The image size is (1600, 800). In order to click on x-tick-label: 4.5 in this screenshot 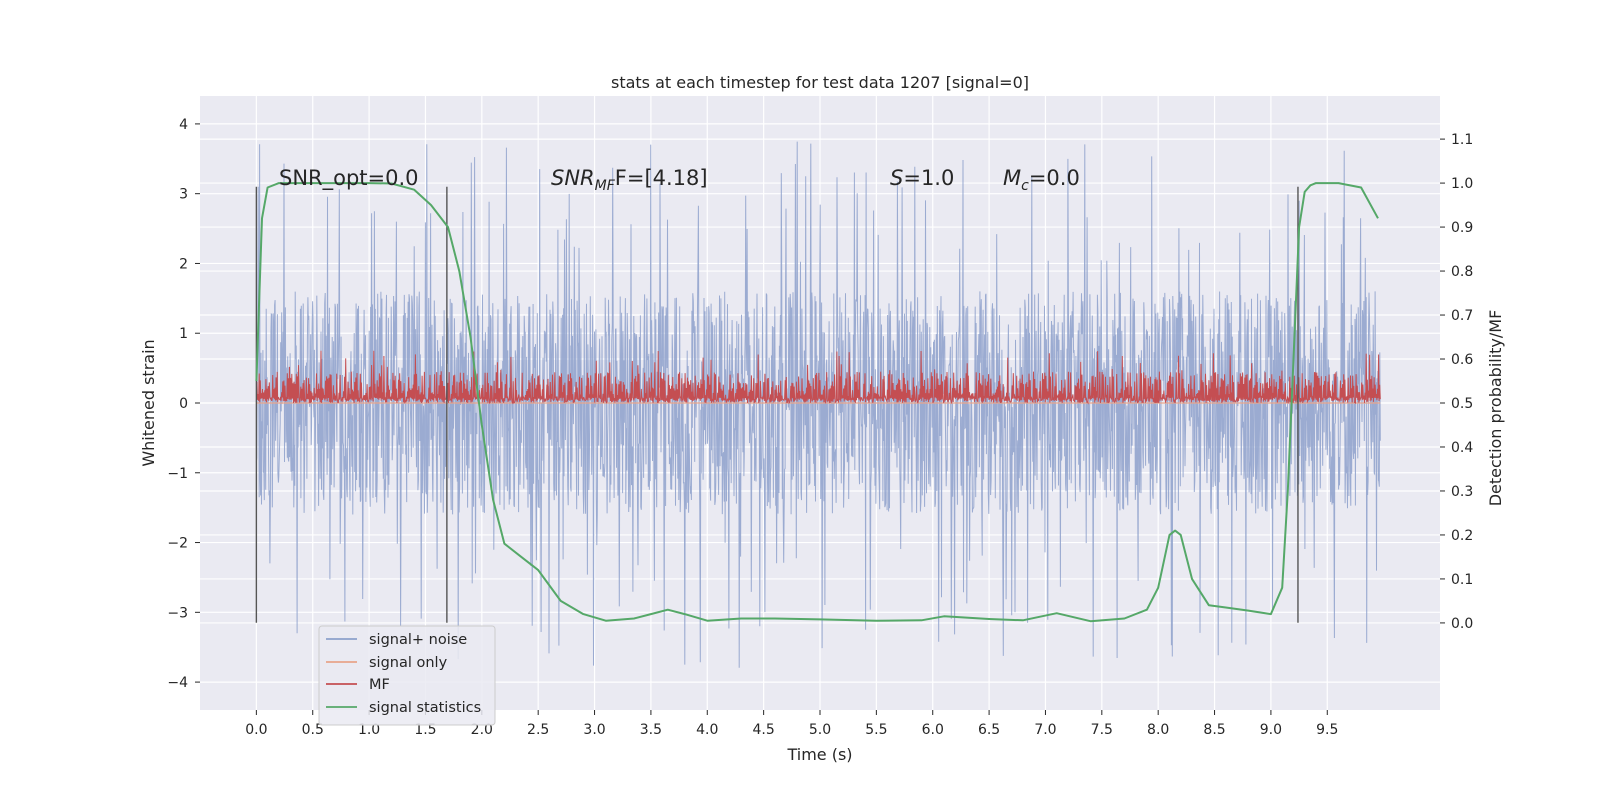, I will do `click(764, 730)`.